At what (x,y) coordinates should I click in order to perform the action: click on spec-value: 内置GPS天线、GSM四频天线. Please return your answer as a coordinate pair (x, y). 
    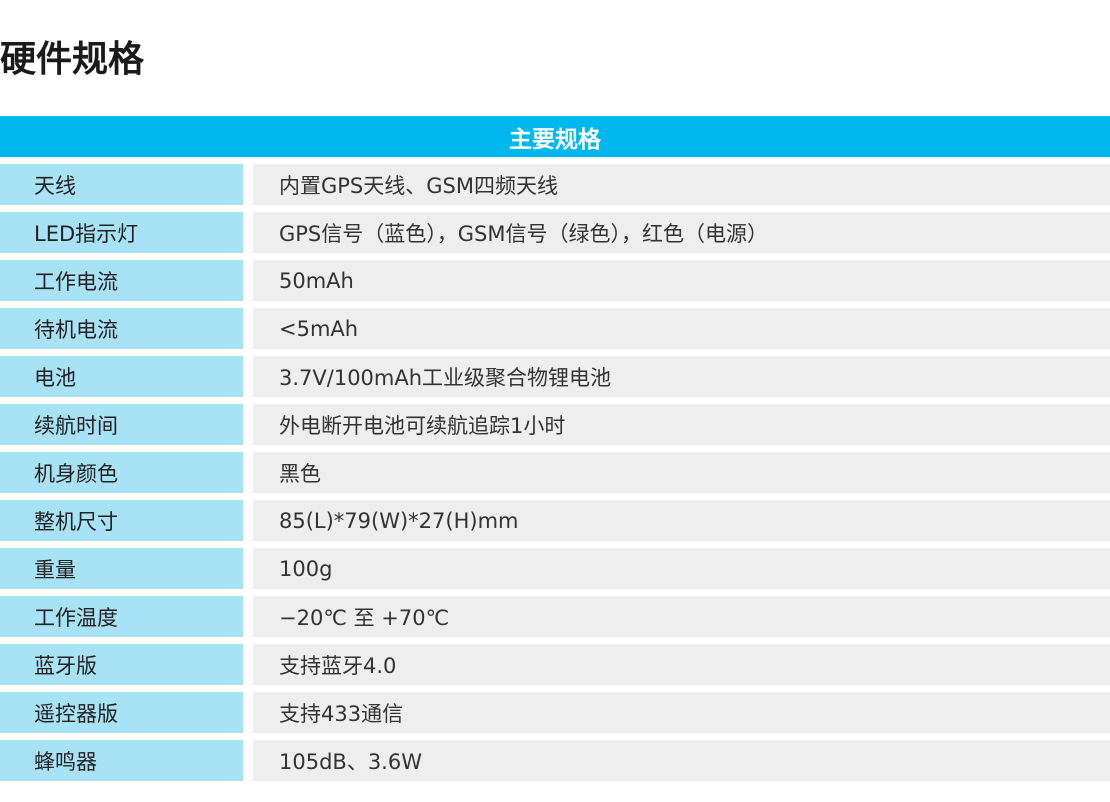
    Looking at the image, I should click on (681, 184).